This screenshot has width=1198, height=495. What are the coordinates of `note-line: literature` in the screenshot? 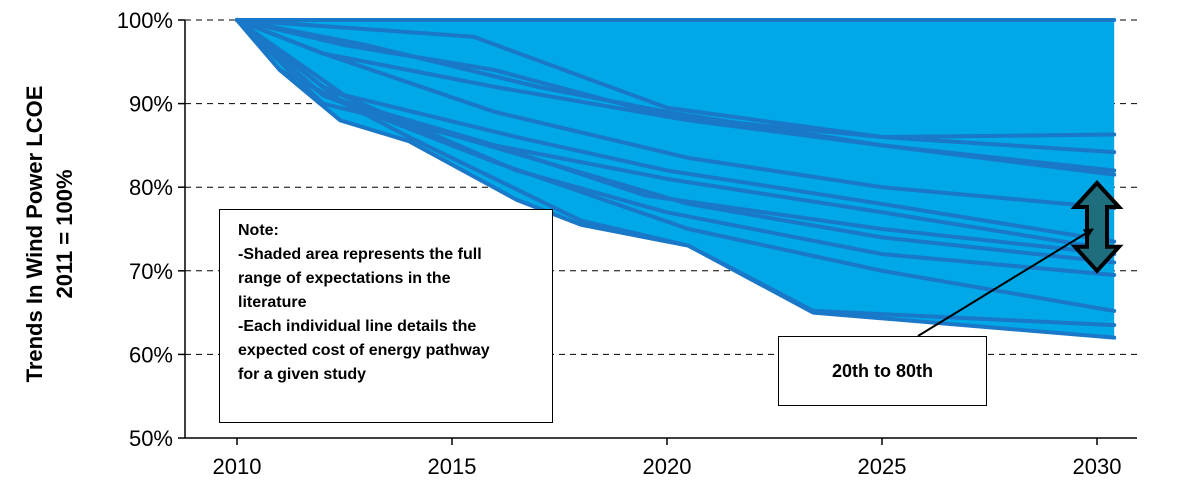 It's located at (272, 302).